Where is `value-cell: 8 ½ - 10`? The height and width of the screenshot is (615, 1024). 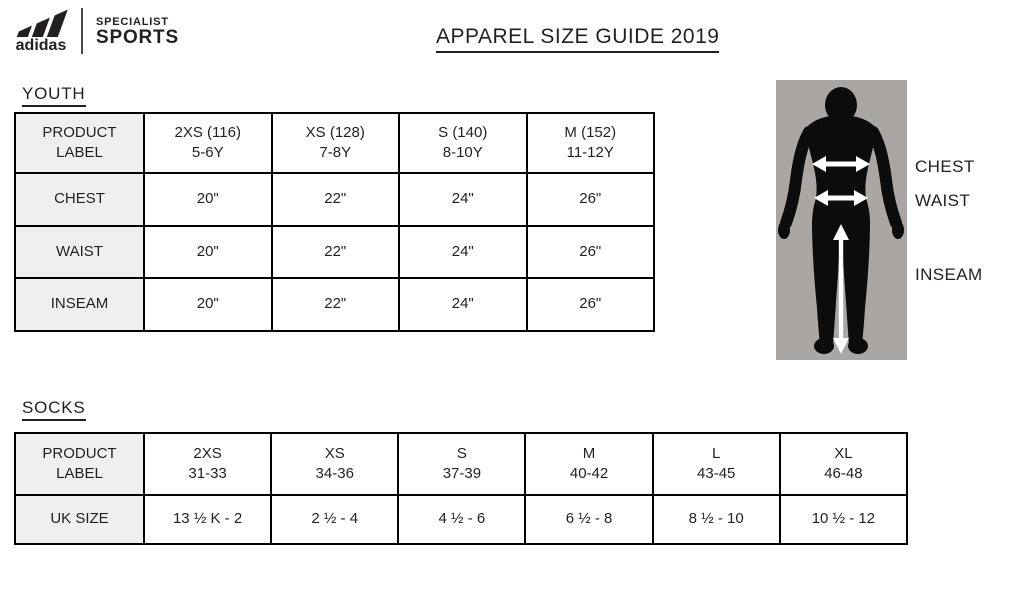
value-cell: 8 ½ - 10 is located at coordinates (716, 519).